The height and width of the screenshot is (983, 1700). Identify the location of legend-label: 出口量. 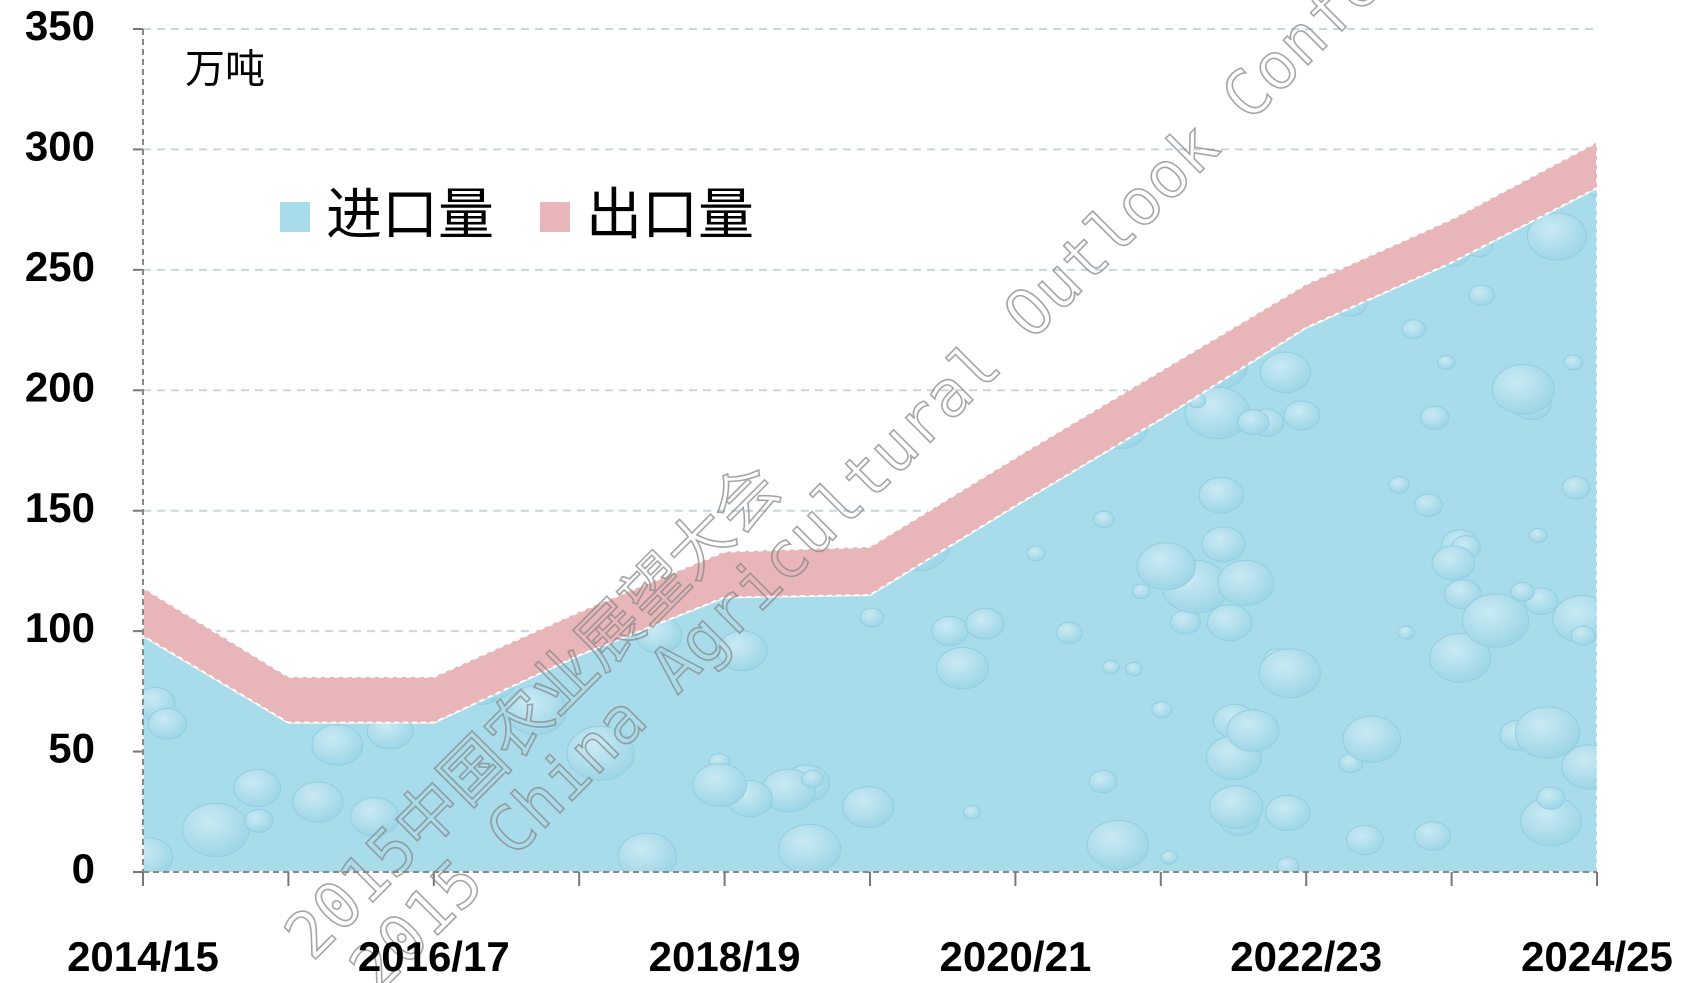
(670, 214).